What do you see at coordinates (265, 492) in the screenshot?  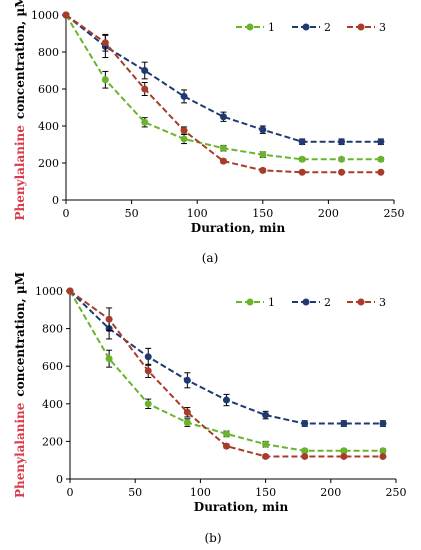 I see `x-tick-label: 150` at bounding box center [265, 492].